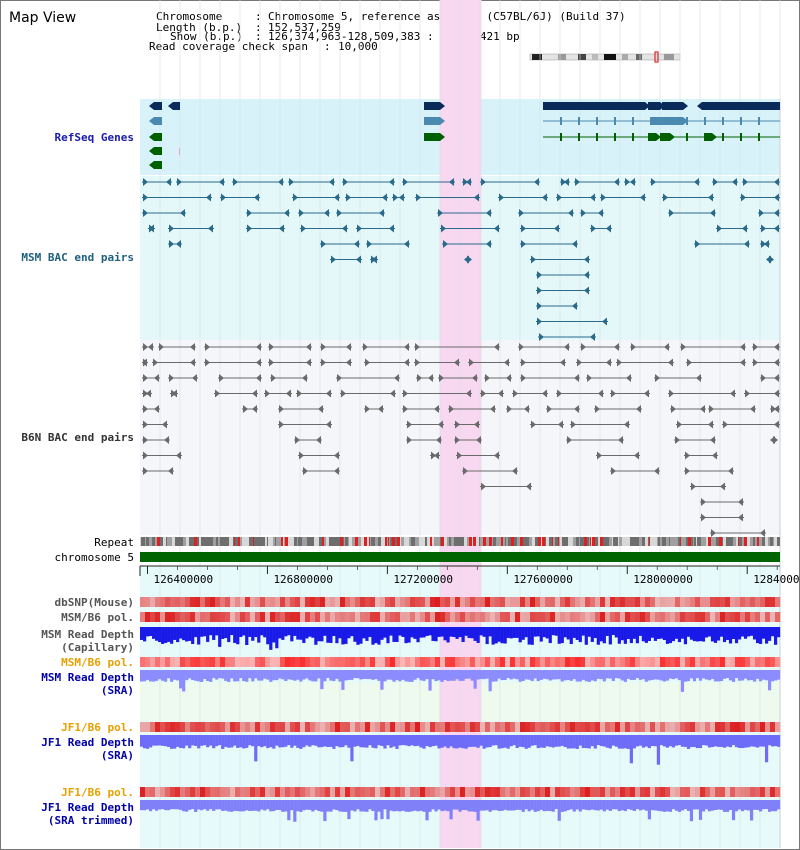 The height and width of the screenshot is (850, 800). I want to click on track-label-dbsnp: dbSNP(Mouse), so click(94, 602).